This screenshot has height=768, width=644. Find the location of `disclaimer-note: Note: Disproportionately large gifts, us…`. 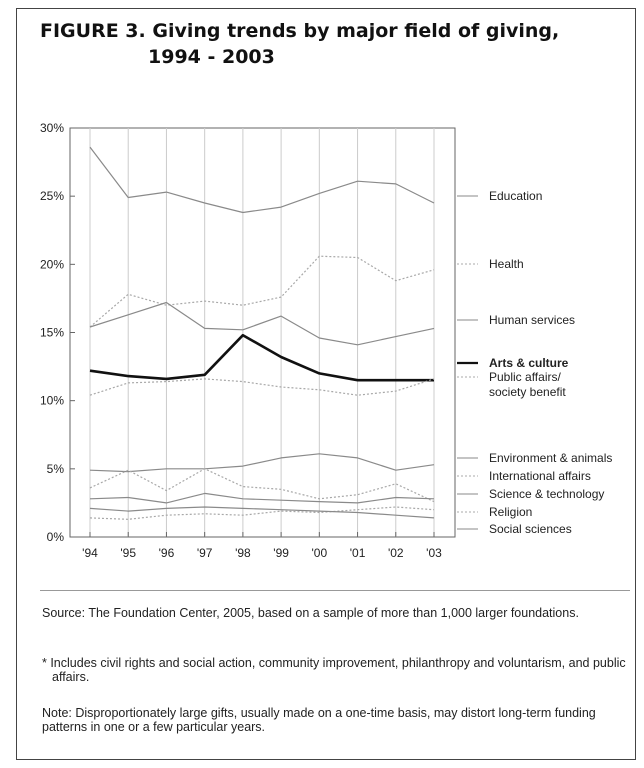

disclaimer-note: Note: Disproportionately large gifts, us… is located at coordinates (319, 720).